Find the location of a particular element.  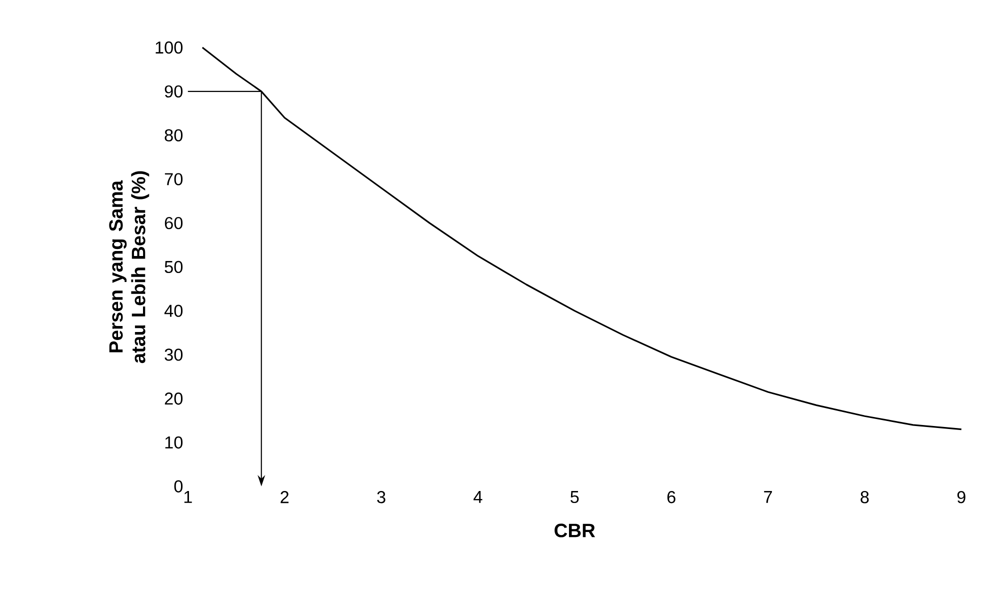

x-tick-label: 7 is located at coordinates (768, 496).